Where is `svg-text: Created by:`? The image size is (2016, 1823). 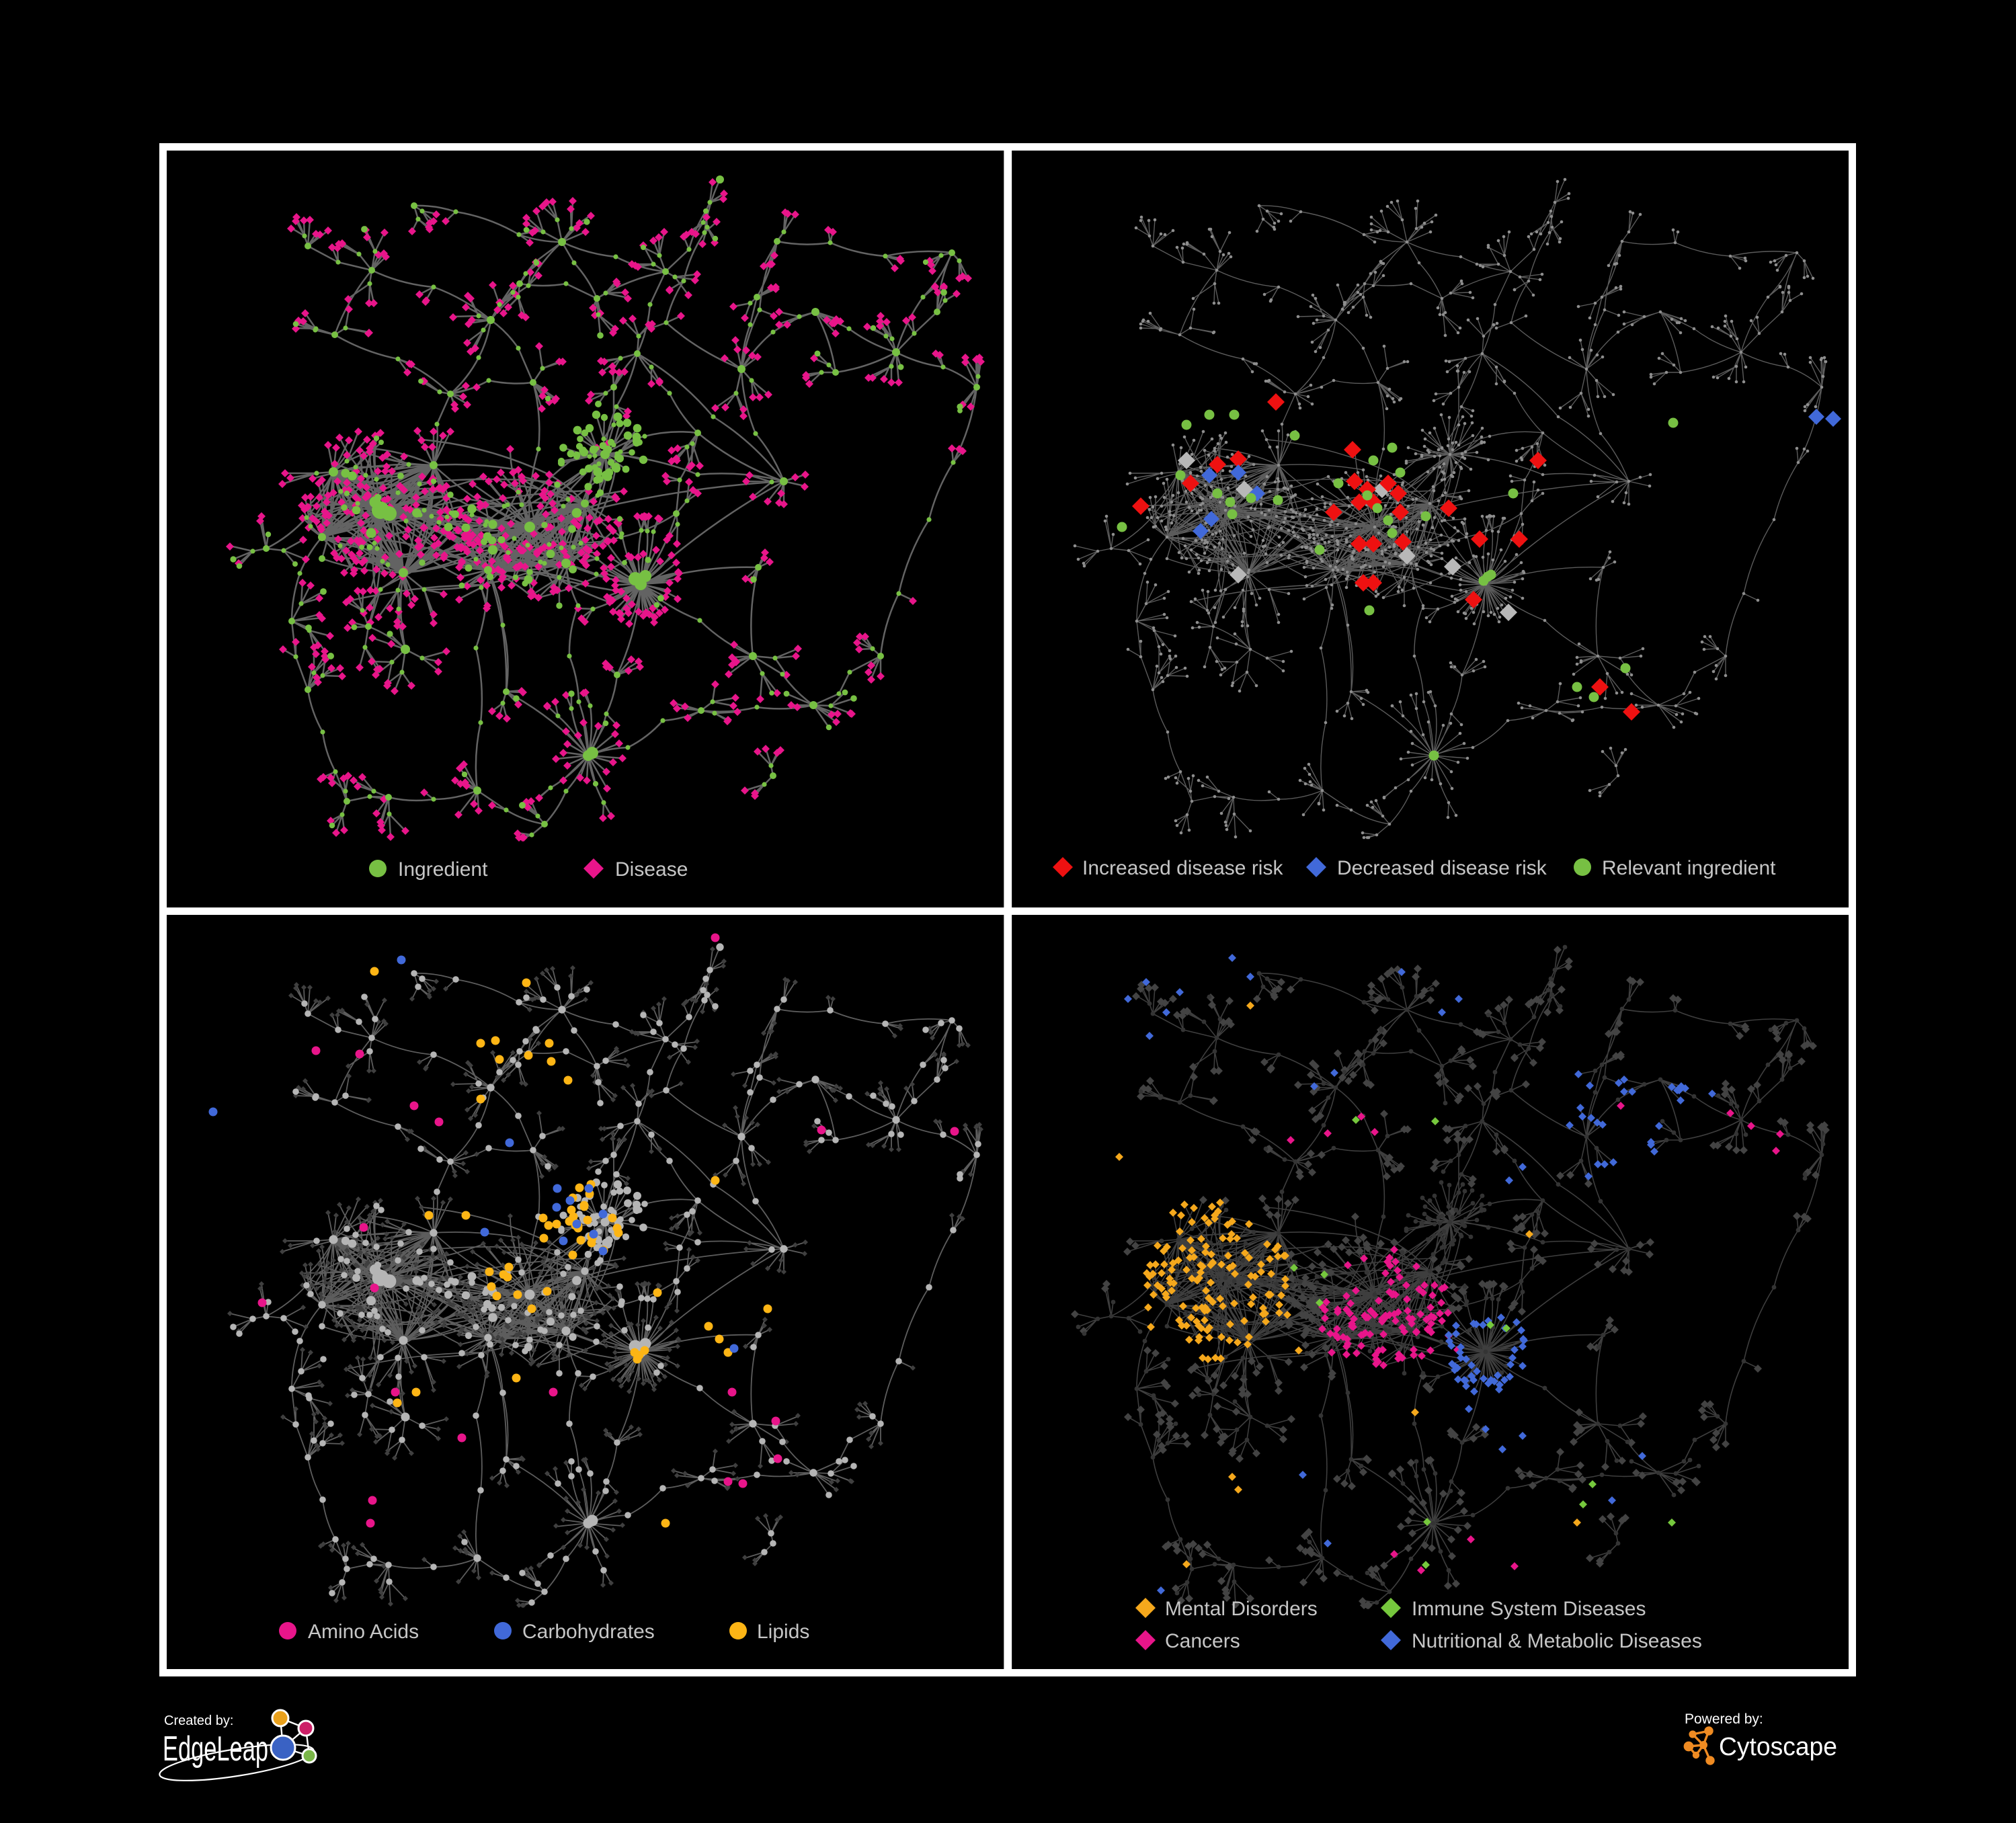 svg-text: Created by: is located at coordinates (198, 1720).